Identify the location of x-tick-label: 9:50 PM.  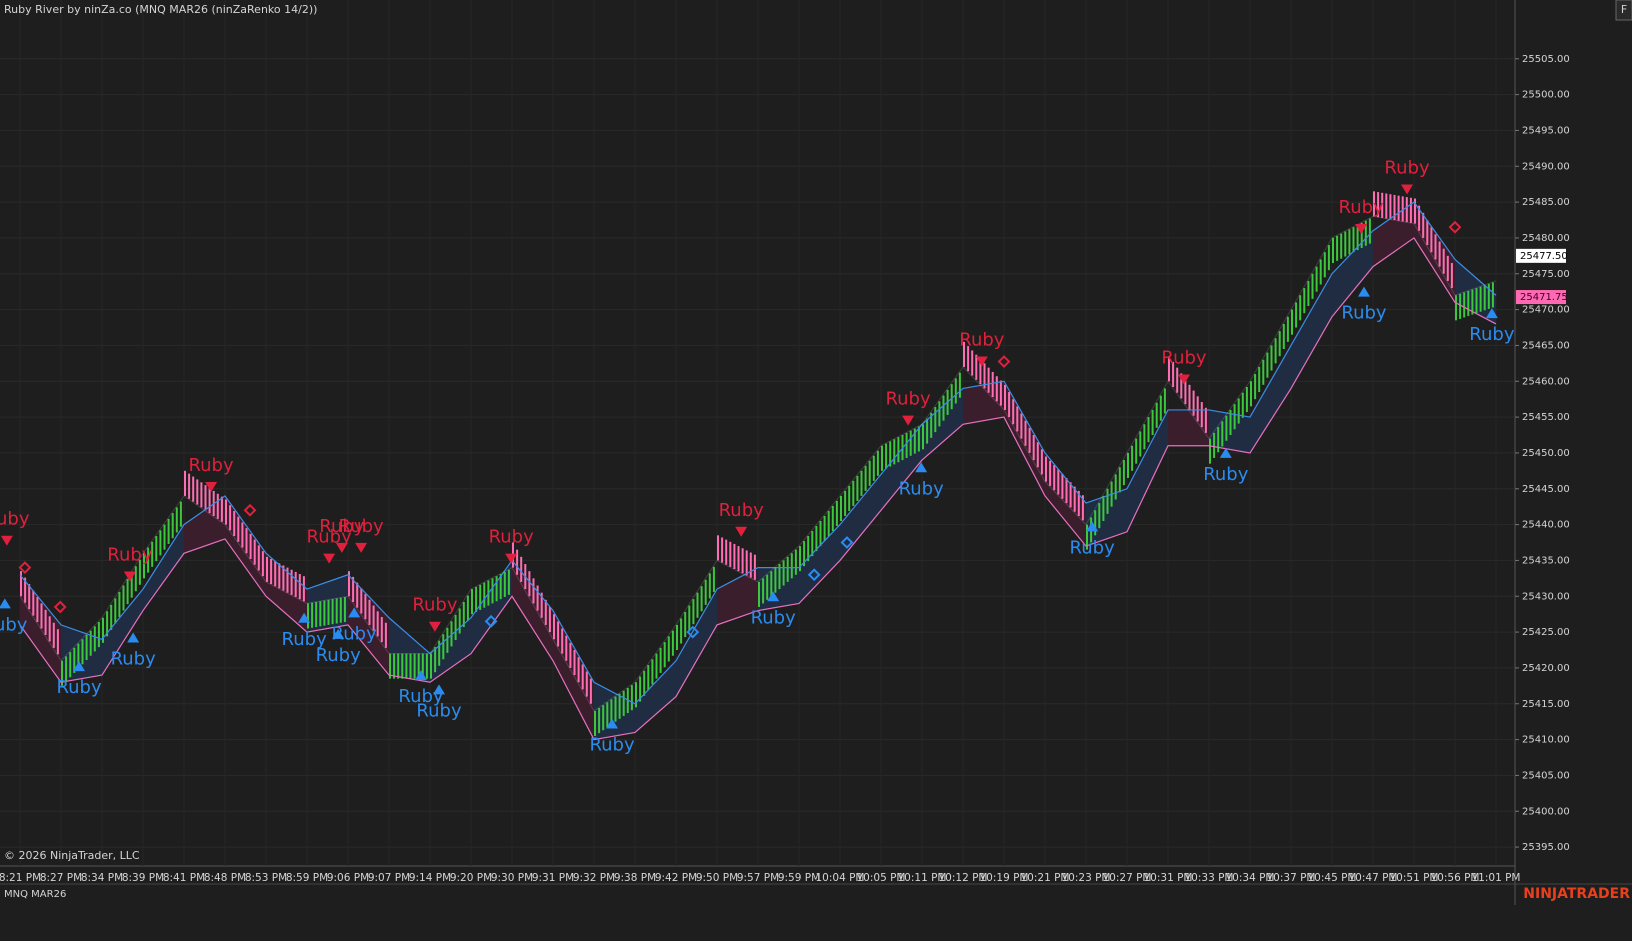
(717, 878).